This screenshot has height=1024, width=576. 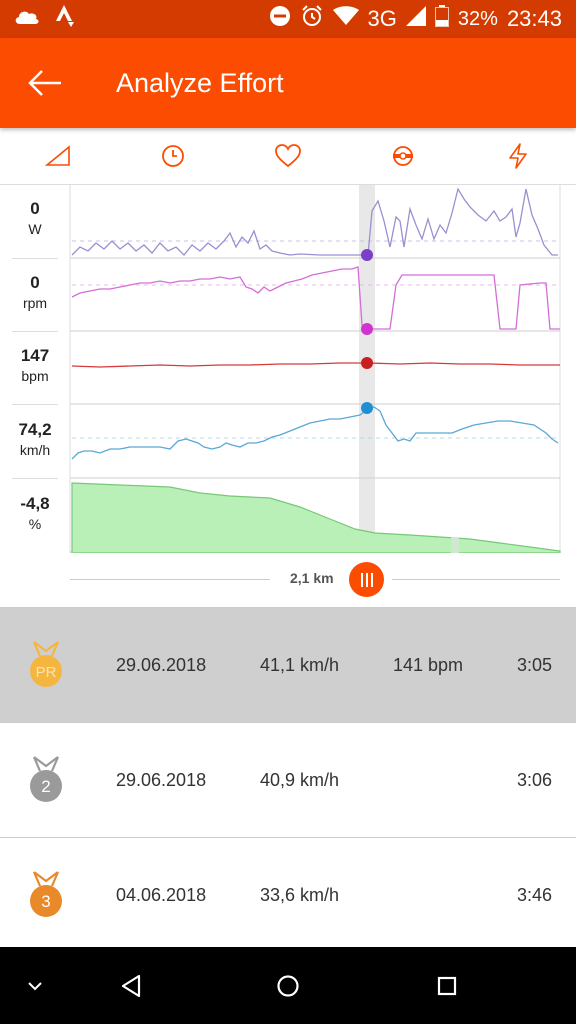 I want to click on heart-rate-cursor-dot, so click(x=367, y=363).